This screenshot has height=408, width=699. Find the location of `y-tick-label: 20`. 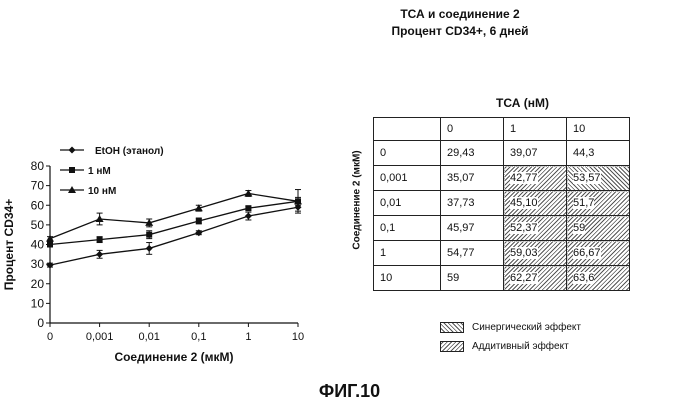

y-tick-label: 20 is located at coordinates (38, 284).